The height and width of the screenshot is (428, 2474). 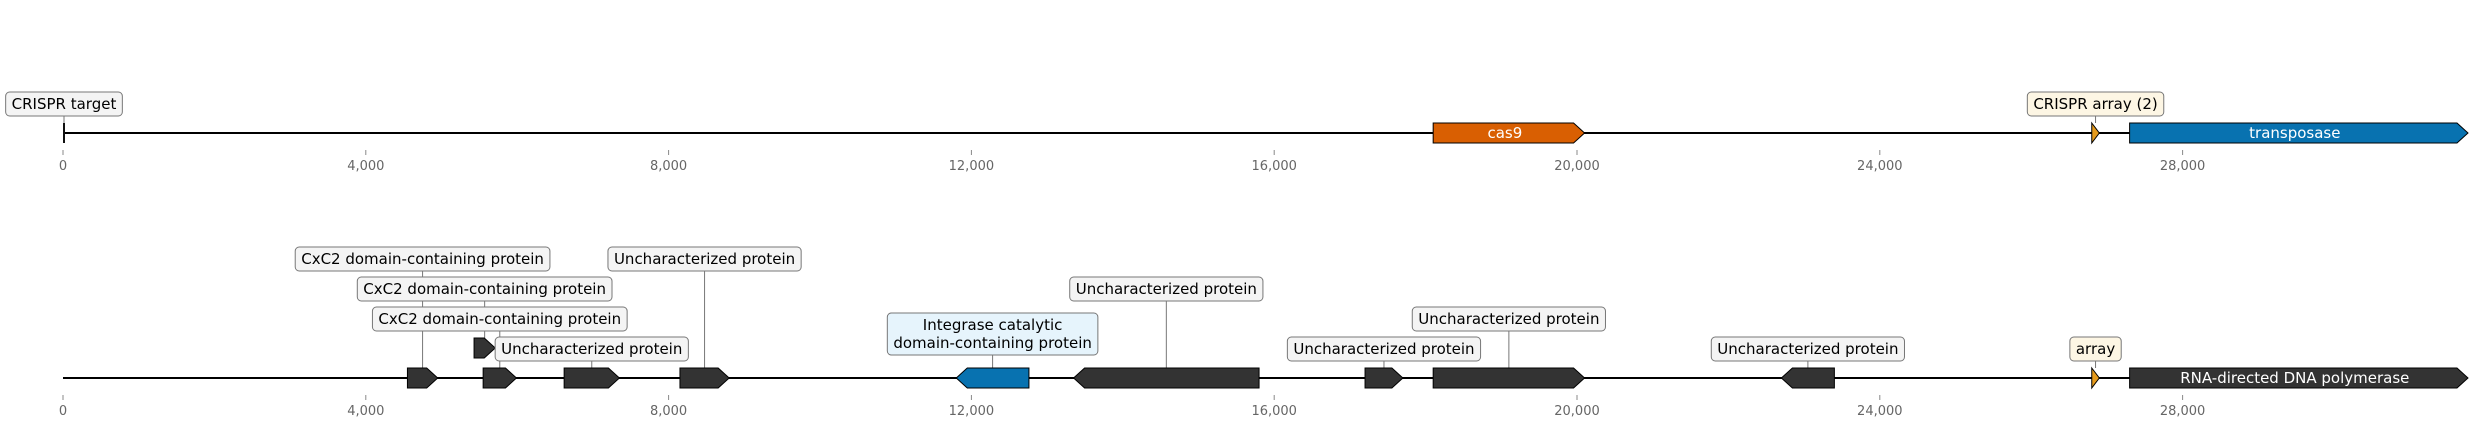 What do you see at coordinates (2294, 378) in the screenshot?
I see `feature-label-inside: RNA-directed DNA polymerase` at bounding box center [2294, 378].